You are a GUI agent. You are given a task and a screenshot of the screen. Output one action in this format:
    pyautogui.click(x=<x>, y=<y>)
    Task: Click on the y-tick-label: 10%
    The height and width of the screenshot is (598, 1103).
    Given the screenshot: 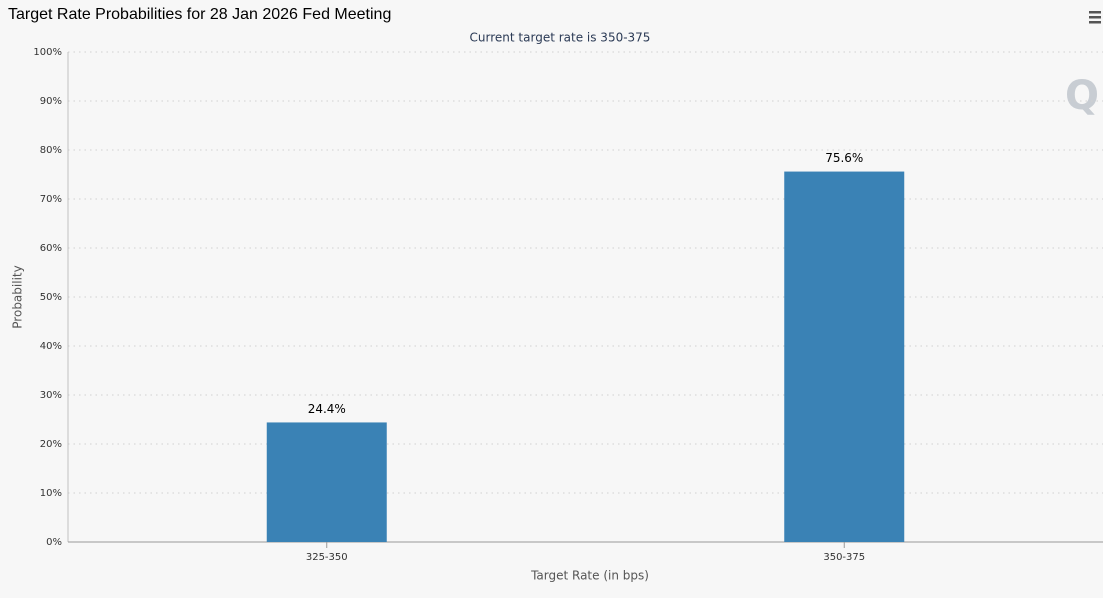 What is the action you would take?
    pyautogui.click(x=51, y=493)
    